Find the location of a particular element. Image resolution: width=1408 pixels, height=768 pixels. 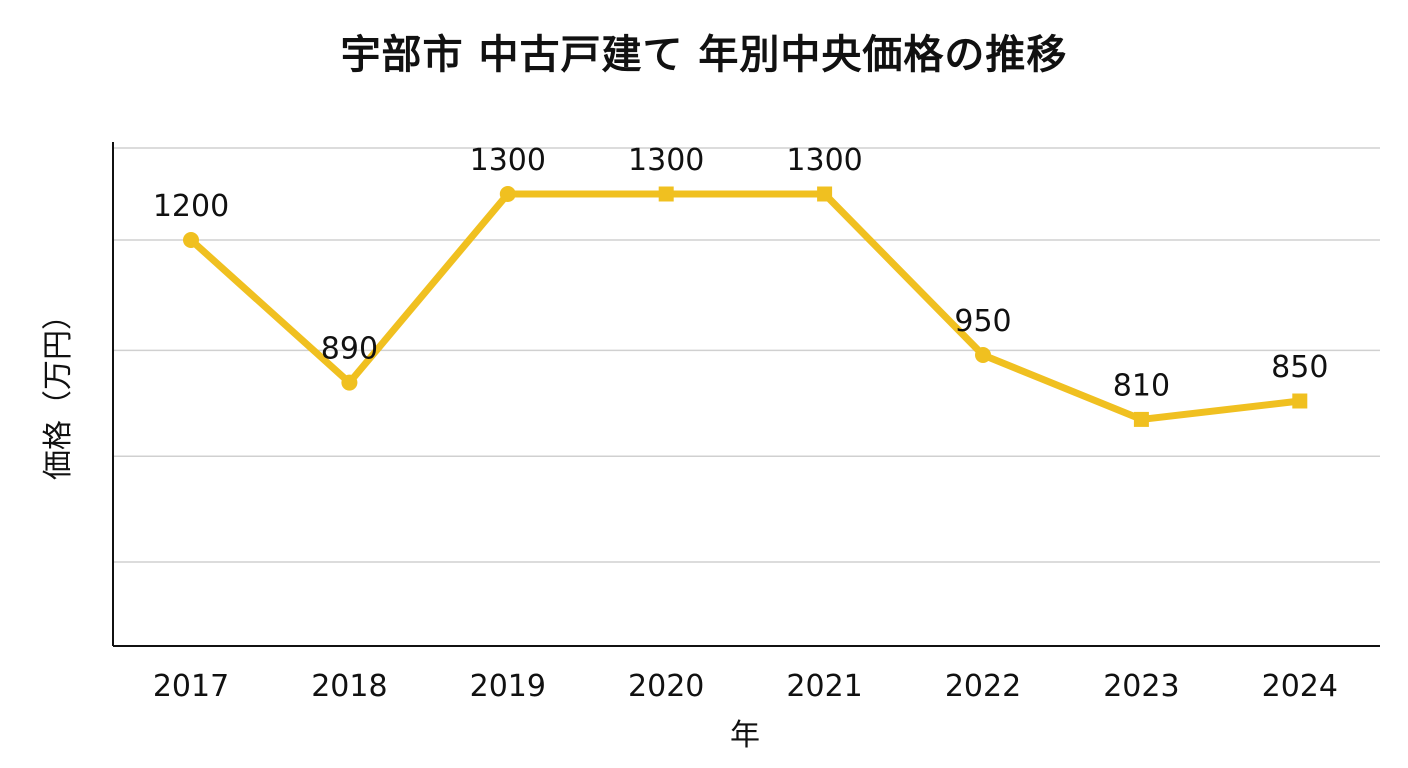

x-tick-label-2018: 2018 is located at coordinates (349, 686).